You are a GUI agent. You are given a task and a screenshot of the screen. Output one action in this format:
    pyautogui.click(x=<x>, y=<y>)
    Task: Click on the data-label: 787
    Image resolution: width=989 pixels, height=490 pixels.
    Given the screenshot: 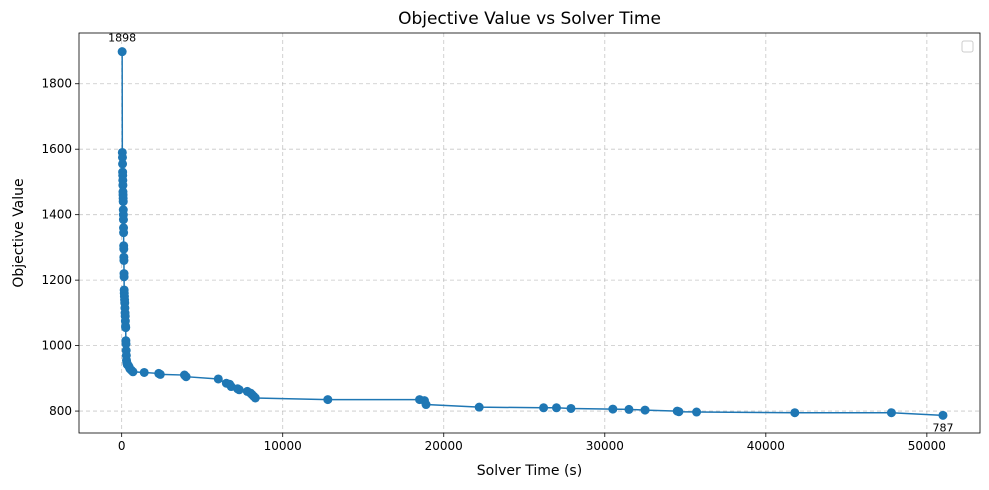 What is the action you would take?
    pyautogui.click(x=942, y=427)
    